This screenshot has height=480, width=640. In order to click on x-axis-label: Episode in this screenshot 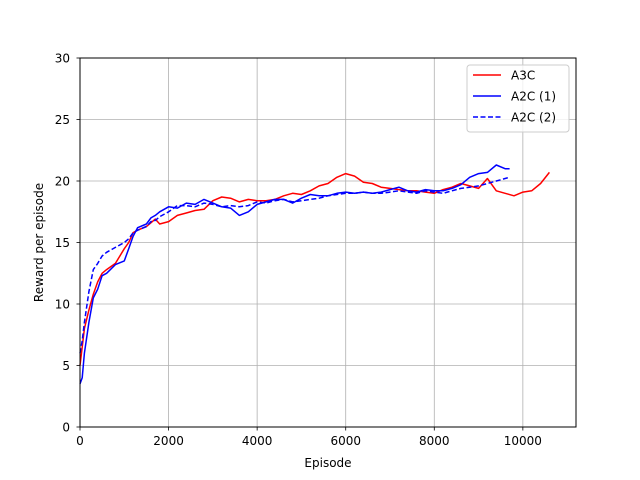, I will do `click(327, 463)`.